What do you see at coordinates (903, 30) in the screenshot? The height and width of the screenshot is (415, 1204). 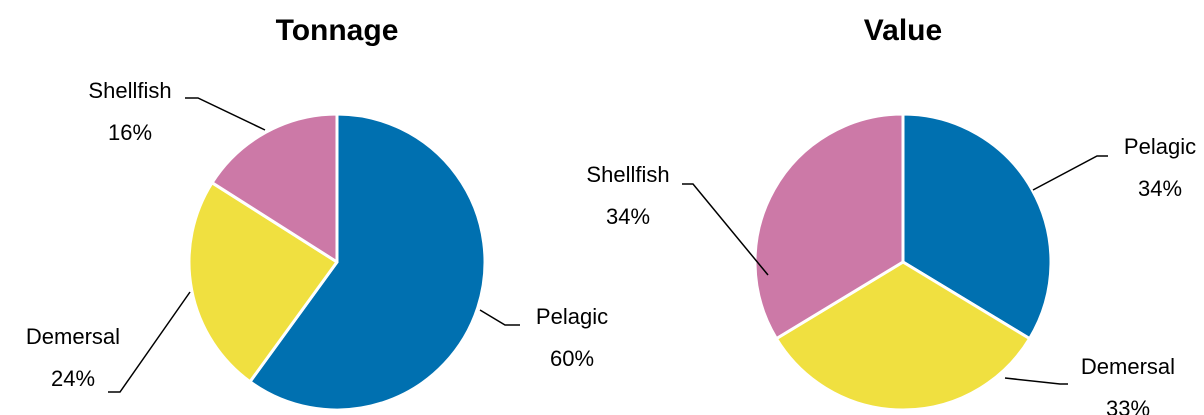 I see `chart-title: Value` at bounding box center [903, 30].